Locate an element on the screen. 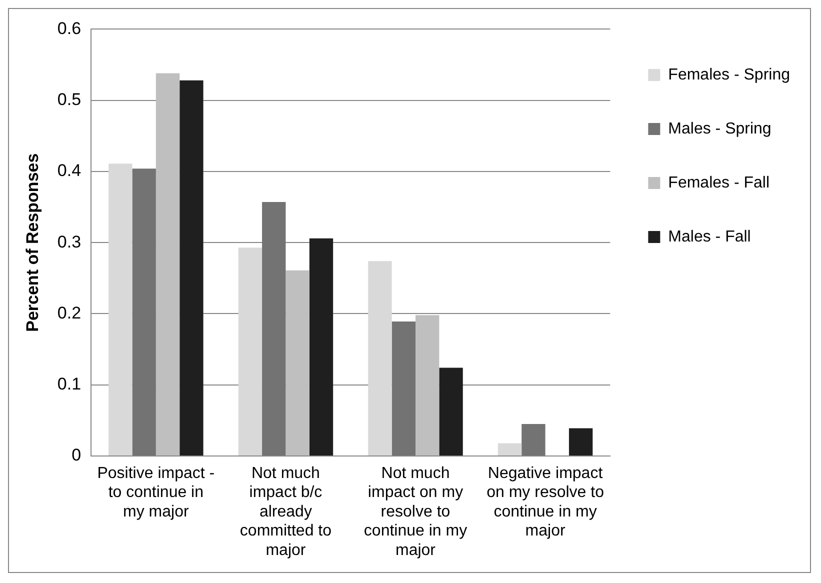  legend-label: Females - Spring is located at coordinates (729, 75).